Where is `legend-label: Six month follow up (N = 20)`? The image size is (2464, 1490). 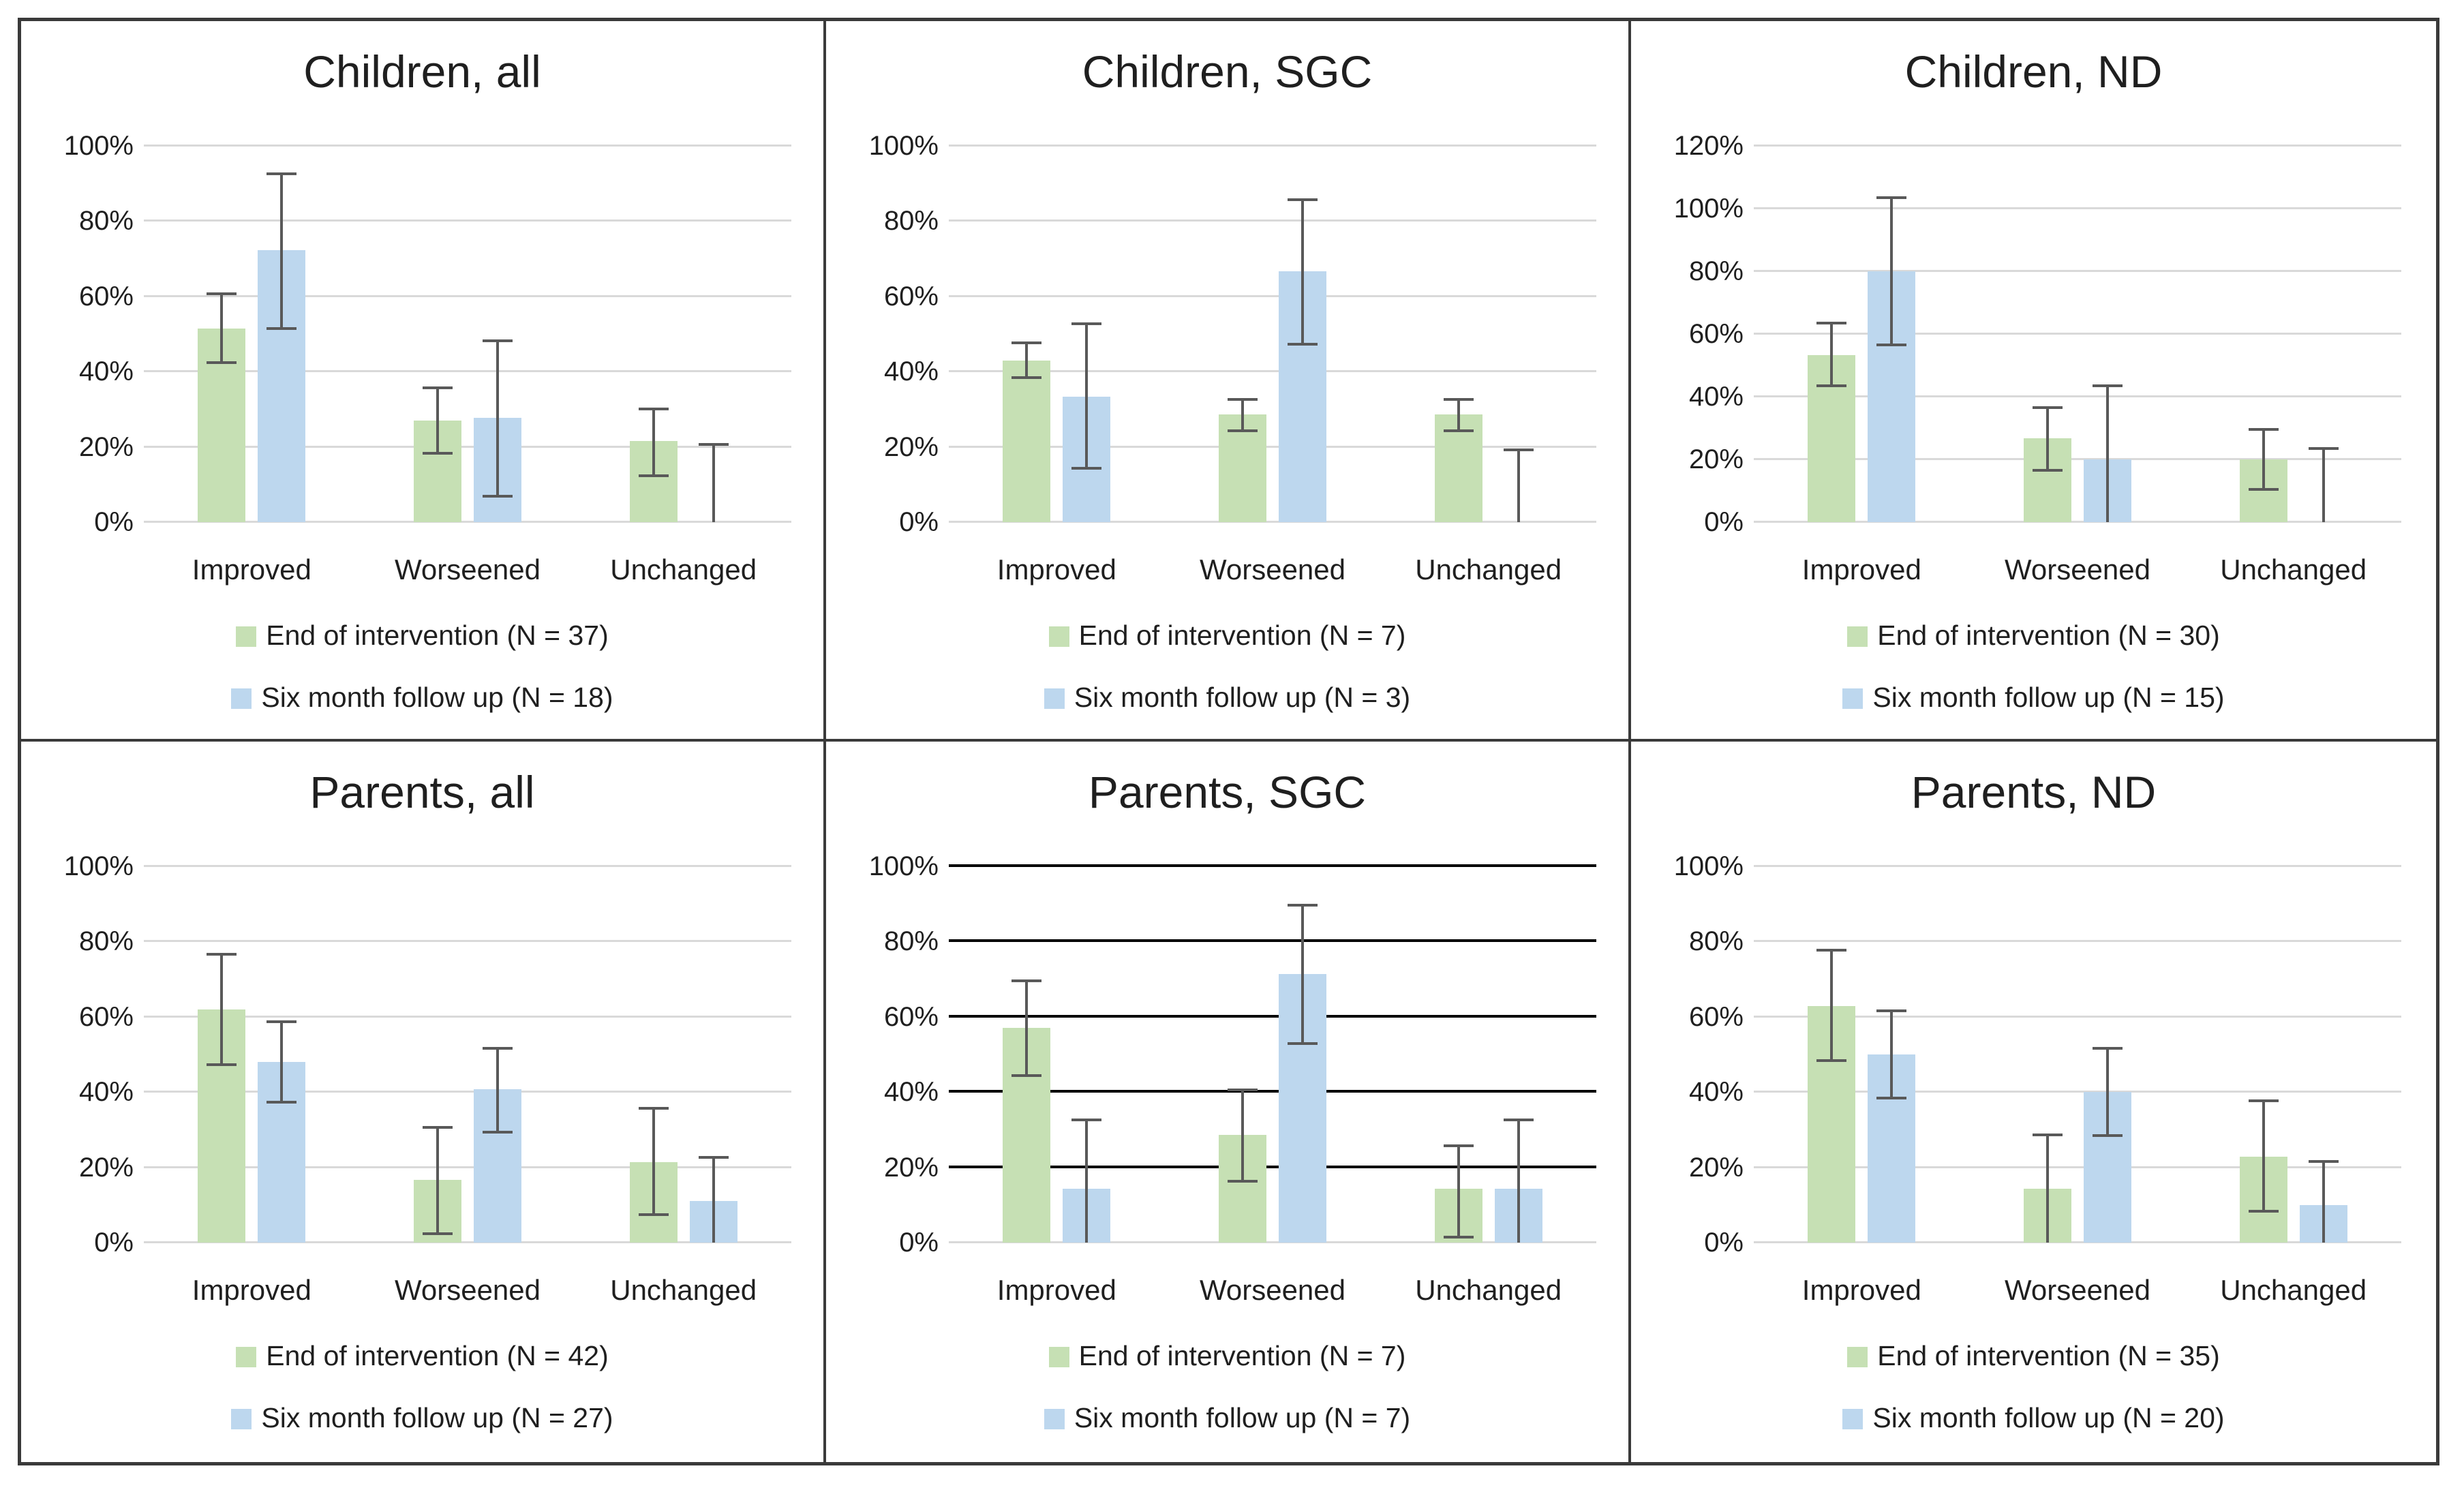 legend-label: Six month follow up (N = 20) is located at coordinates (2048, 1418).